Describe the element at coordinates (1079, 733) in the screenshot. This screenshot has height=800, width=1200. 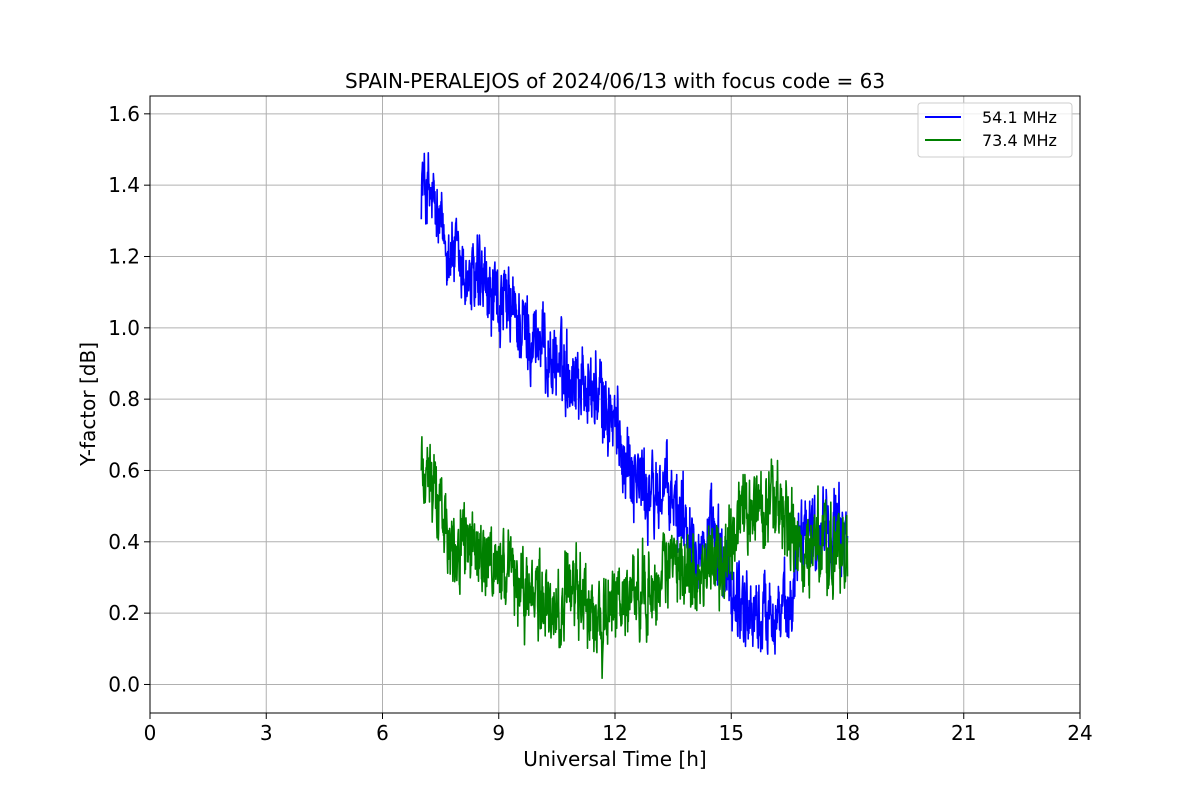
I see `x-tick-label: 24` at that location.